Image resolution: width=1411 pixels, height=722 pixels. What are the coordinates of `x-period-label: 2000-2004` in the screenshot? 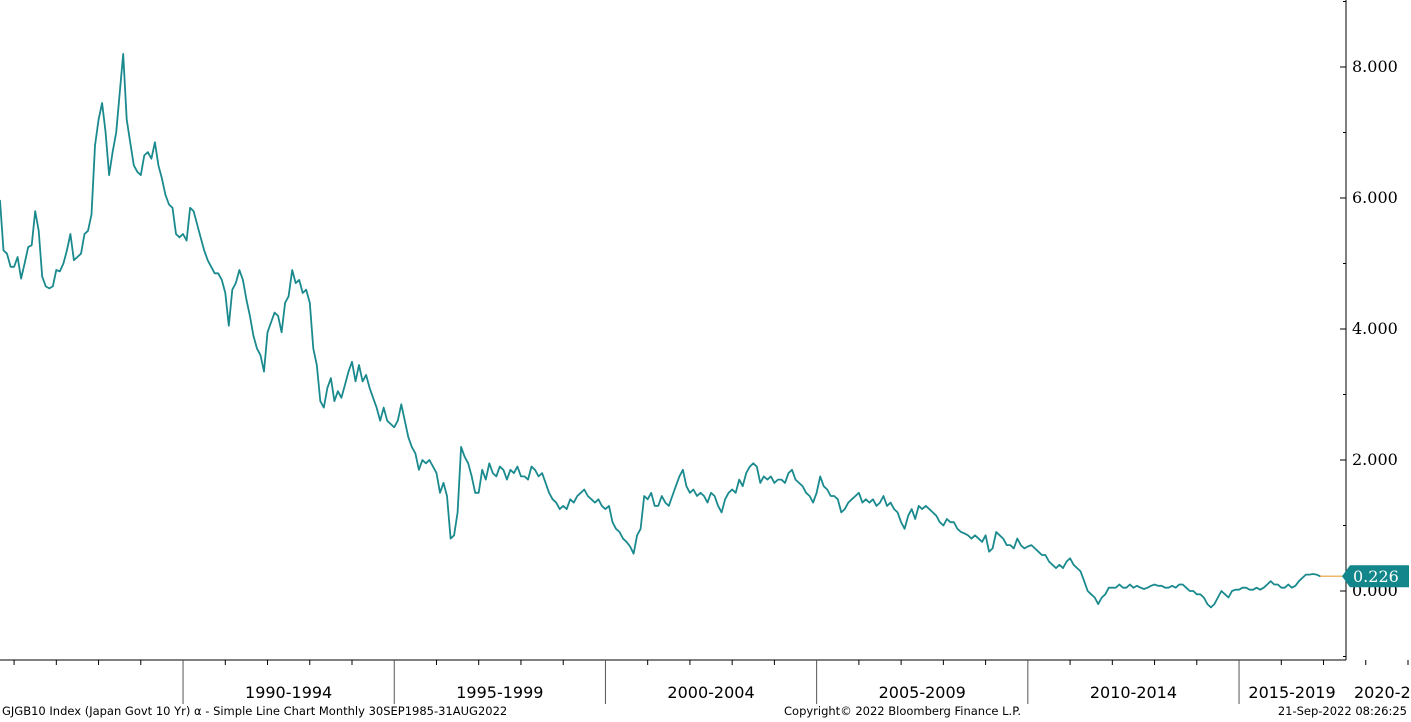 It's located at (710, 692).